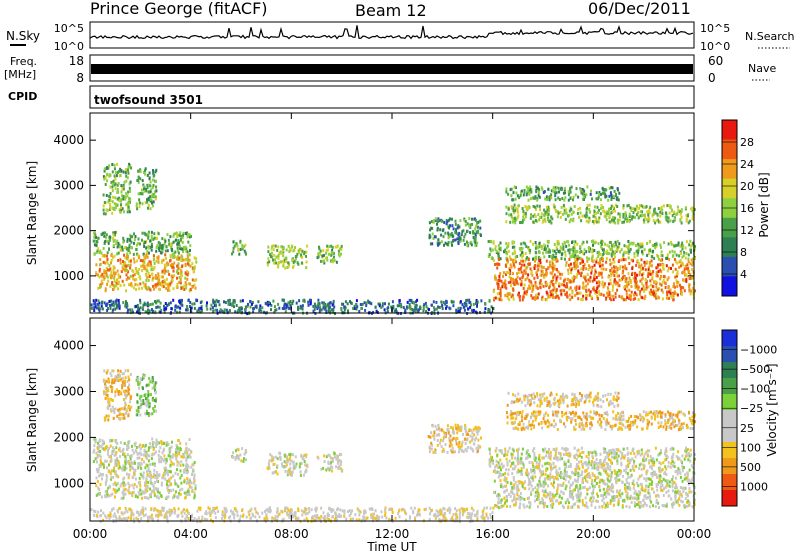  I want to click on freq-unit-label: [MHz], so click(20, 74).